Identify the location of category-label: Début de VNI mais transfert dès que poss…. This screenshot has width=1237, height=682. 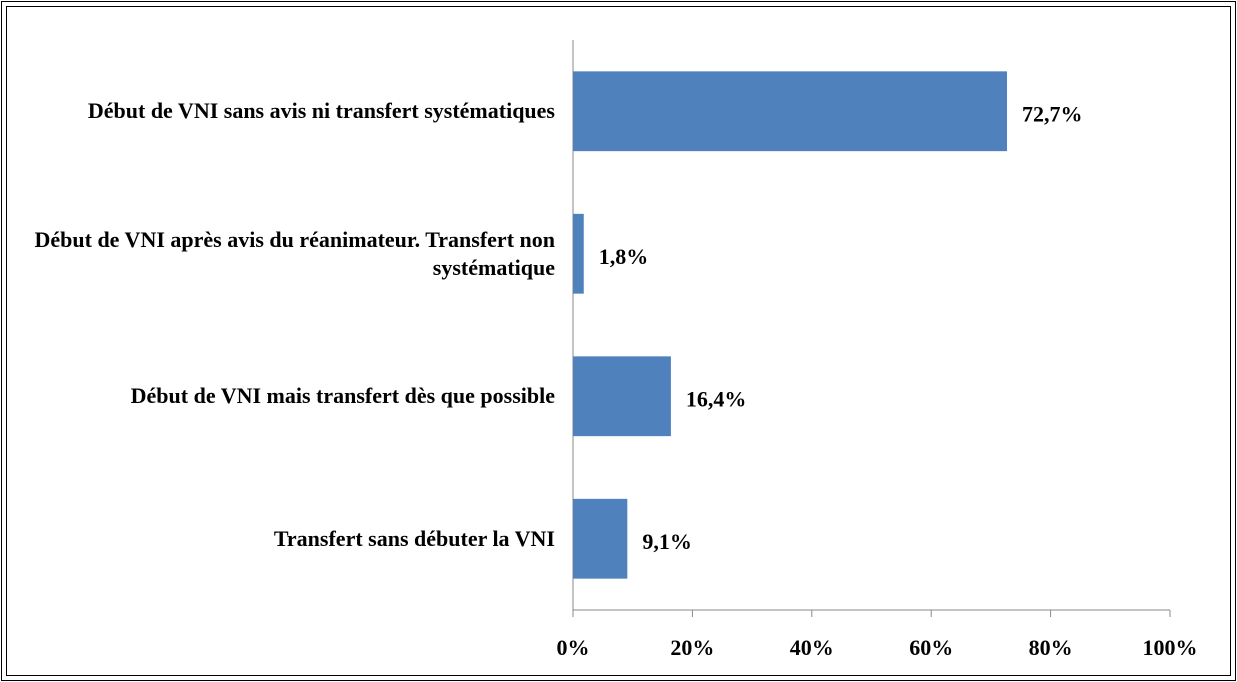
(342, 396).